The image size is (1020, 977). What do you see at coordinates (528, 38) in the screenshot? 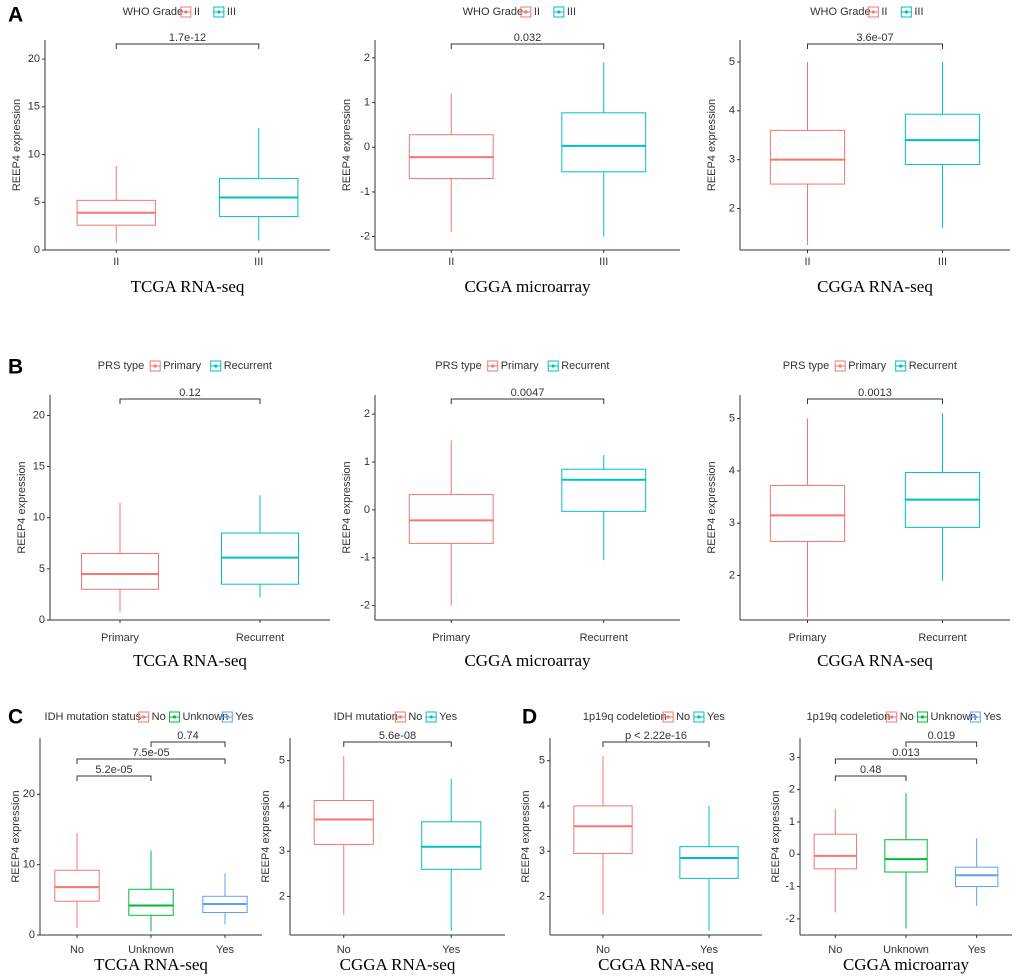
I see `p-value: 0.032` at bounding box center [528, 38].